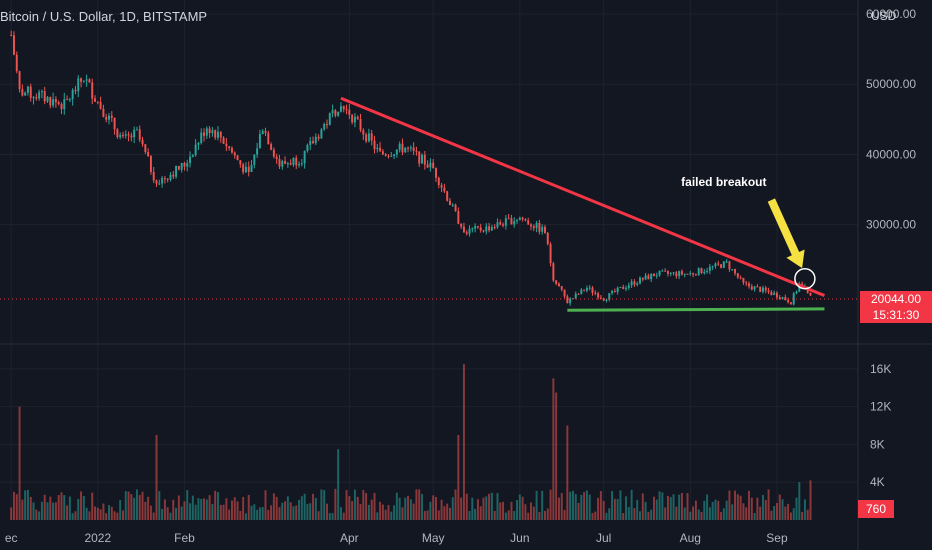 The width and height of the screenshot is (932, 550). I want to click on failed-breakout-label: failed breakout, so click(723, 182).